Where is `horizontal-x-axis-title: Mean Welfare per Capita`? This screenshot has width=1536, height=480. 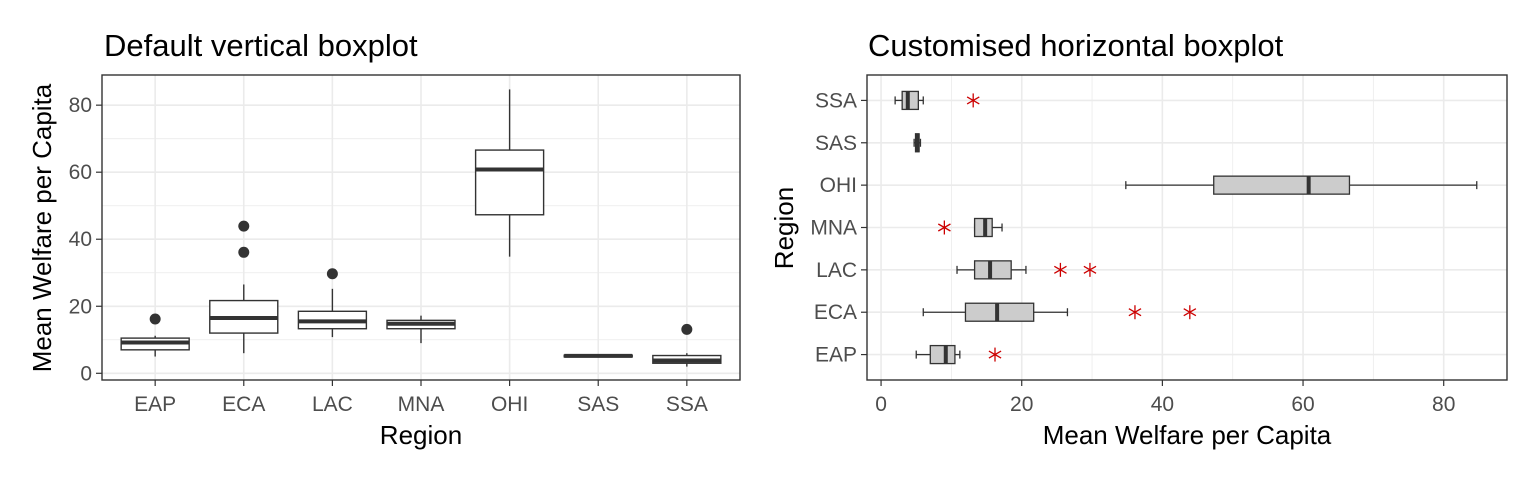
horizontal-x-axis-title: Mean Welfare per Capita is located at coordinates (1187, 435).